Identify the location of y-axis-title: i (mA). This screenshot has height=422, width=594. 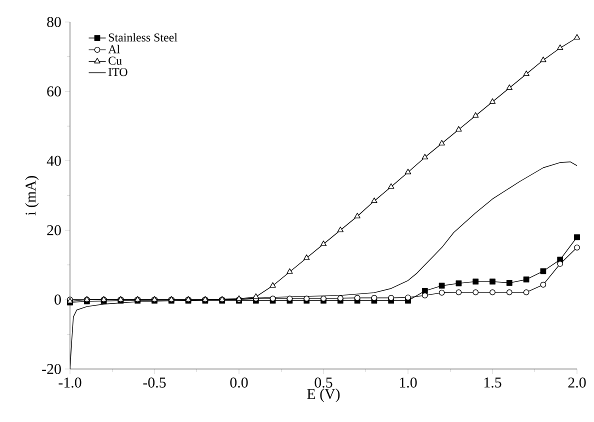
(32, 196).